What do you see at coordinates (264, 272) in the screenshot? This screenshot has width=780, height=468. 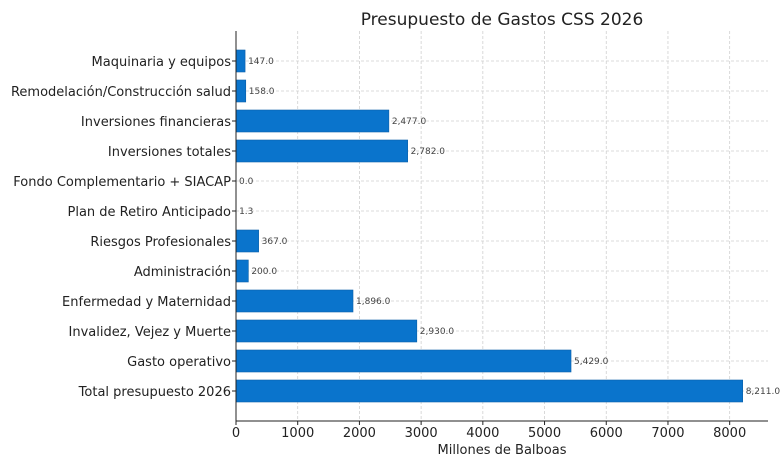 I see `bar-value-label: 200.0` at bounding box center [264, 272].